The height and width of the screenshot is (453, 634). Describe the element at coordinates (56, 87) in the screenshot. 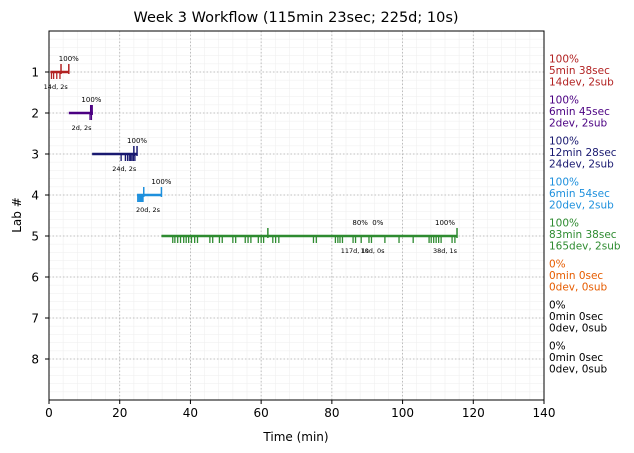

I see `lab-1-count-label: 14d, 2s` at that location.